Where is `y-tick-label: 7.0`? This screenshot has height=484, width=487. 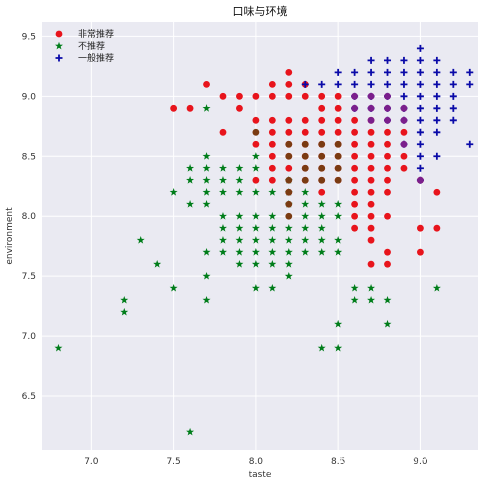
y-tick-label: 7.0 is located at coordinates (29, 337).